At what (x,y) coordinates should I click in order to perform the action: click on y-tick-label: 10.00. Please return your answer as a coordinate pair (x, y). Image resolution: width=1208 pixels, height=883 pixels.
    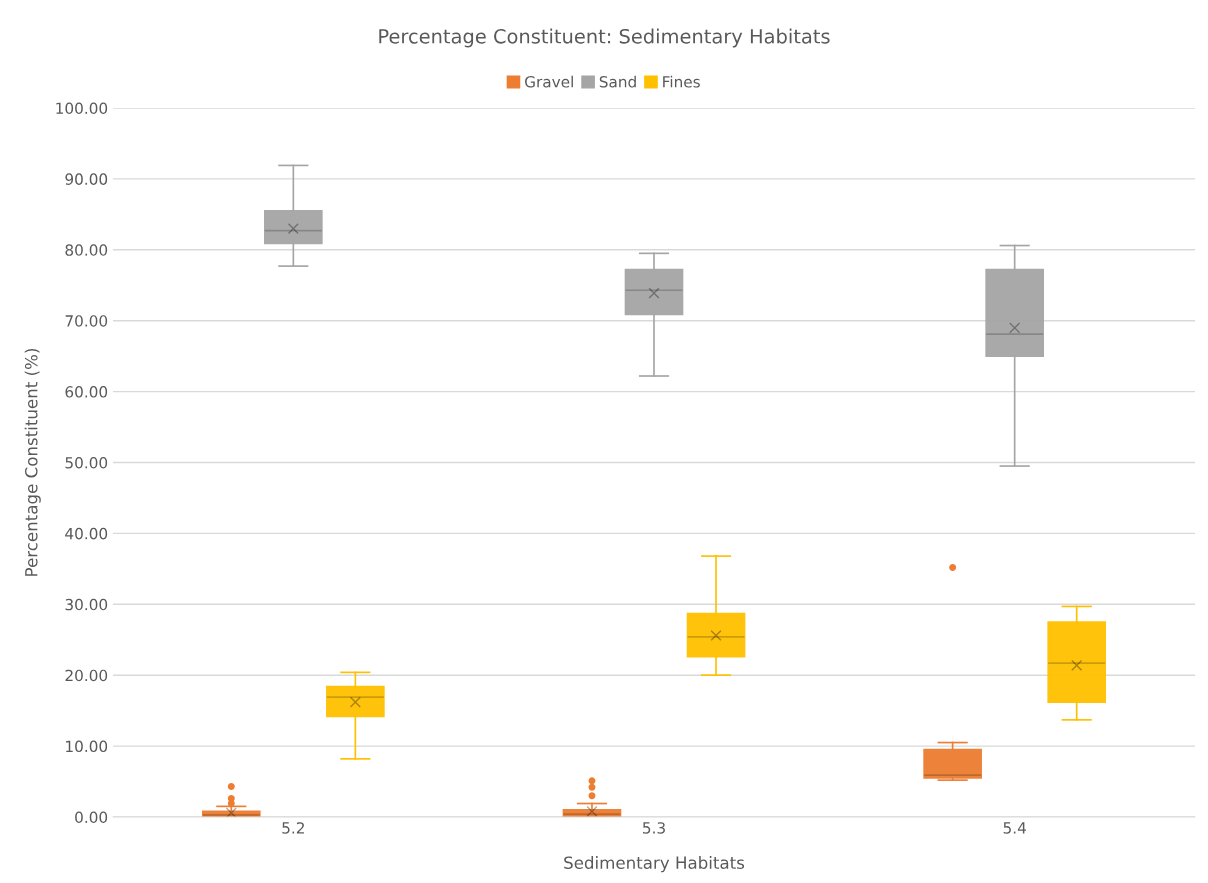
    Looking at the image, I should click on (87, 746).